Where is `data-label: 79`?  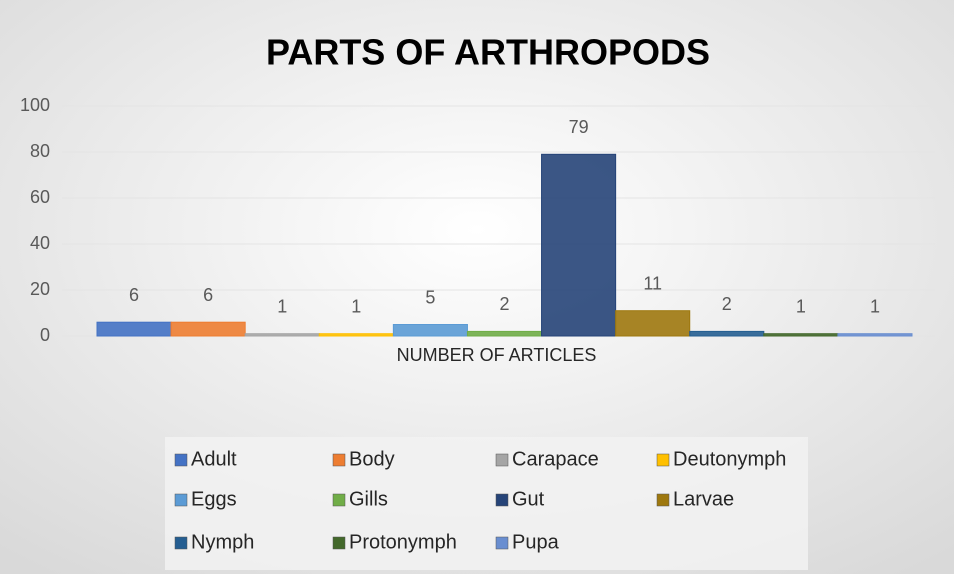 data-label: 79 is located at coordinates (579, 127).